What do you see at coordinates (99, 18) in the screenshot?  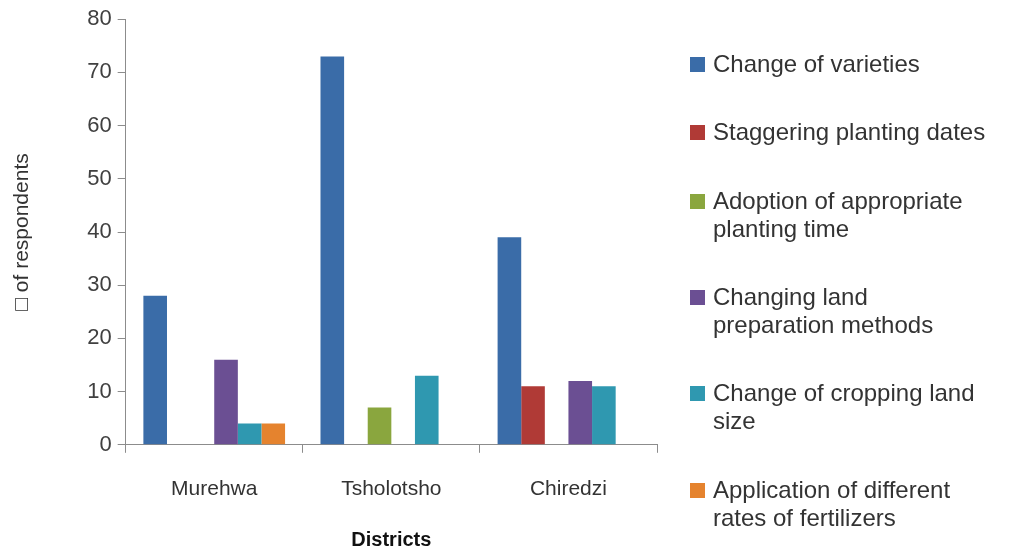 I see `y-tick-label: 80` at bounding box center [99, 18].